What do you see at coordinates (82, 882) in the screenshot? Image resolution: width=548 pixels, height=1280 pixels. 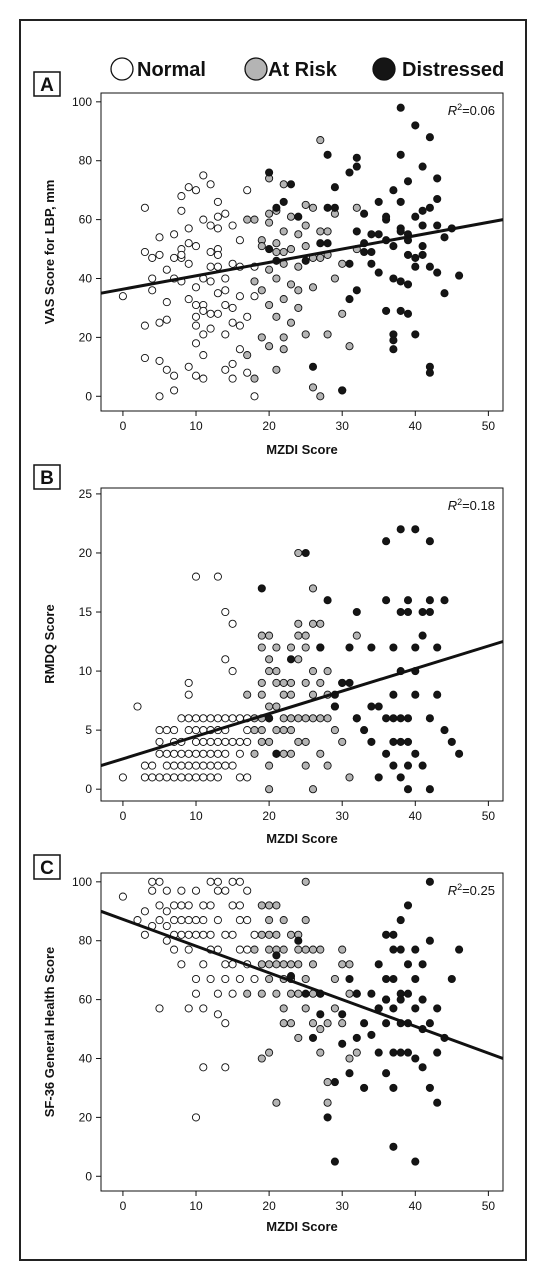 I see `y-tick-label: 100` at bounding box center [82, 882].